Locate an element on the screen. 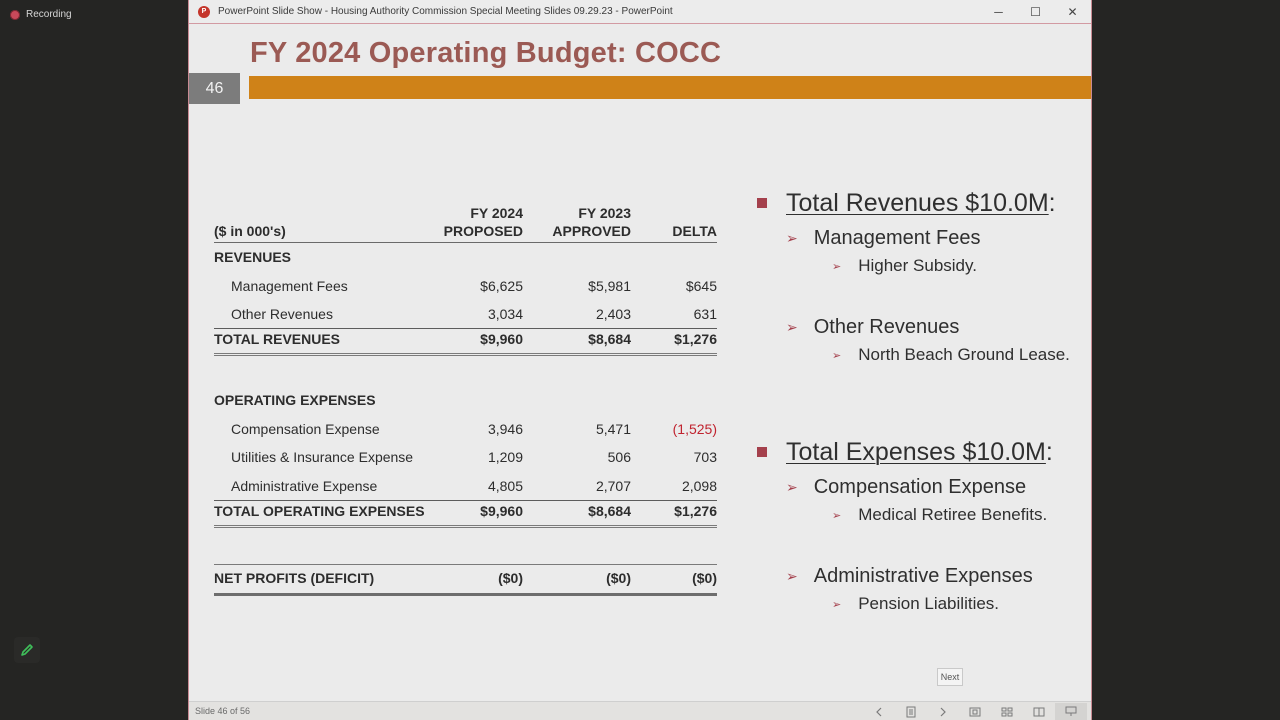 This screenshot has height=720, width=1280. slide-sorter-icon is located at coordinates (1007, 711).